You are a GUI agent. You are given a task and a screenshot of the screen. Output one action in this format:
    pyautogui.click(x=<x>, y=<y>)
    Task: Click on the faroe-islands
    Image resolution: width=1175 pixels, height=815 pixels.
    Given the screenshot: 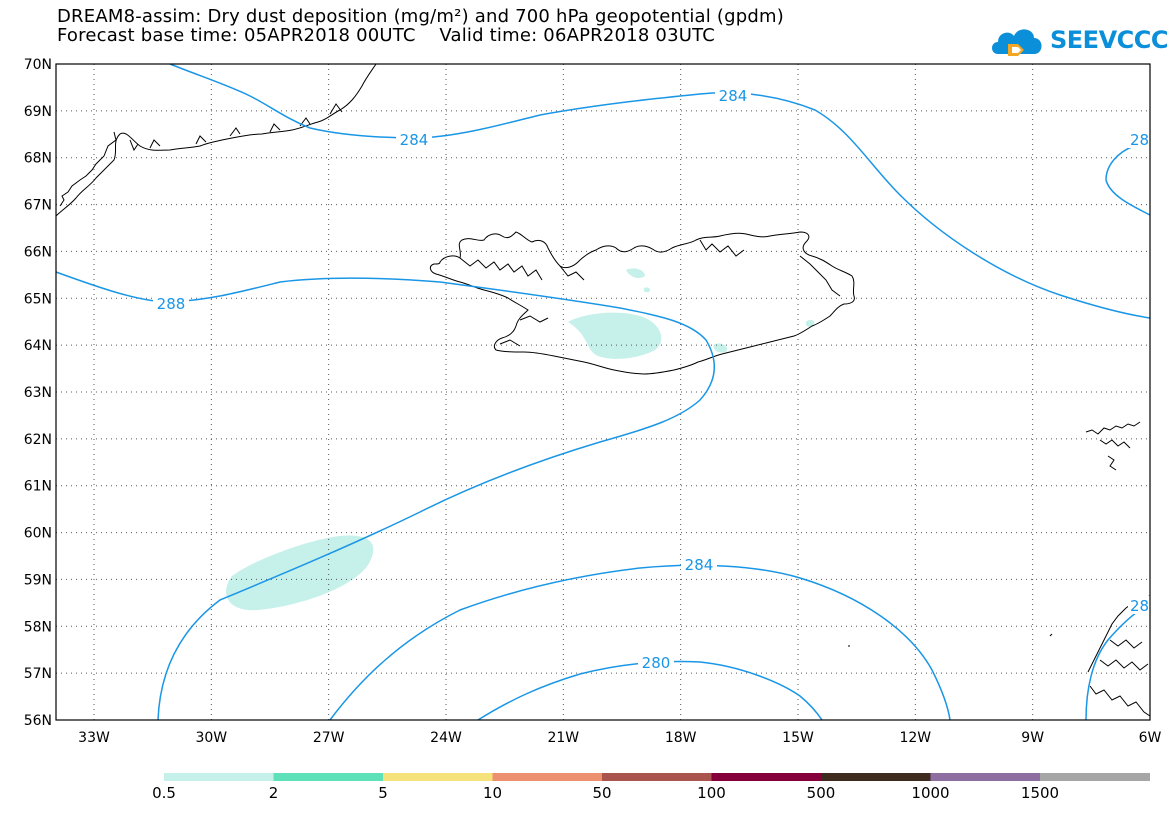 What is the action you would take?
    pyautogui.click(x=1113, y=446)
    